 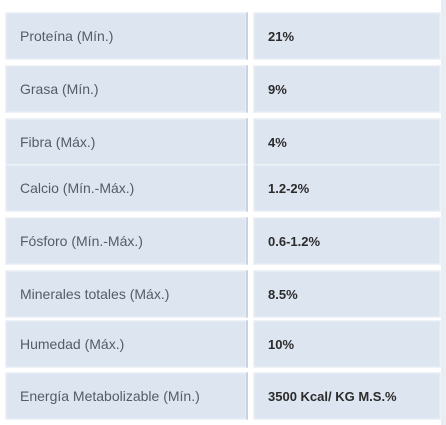 I want to click on row-value: 21%, so click(x=347, y=36).